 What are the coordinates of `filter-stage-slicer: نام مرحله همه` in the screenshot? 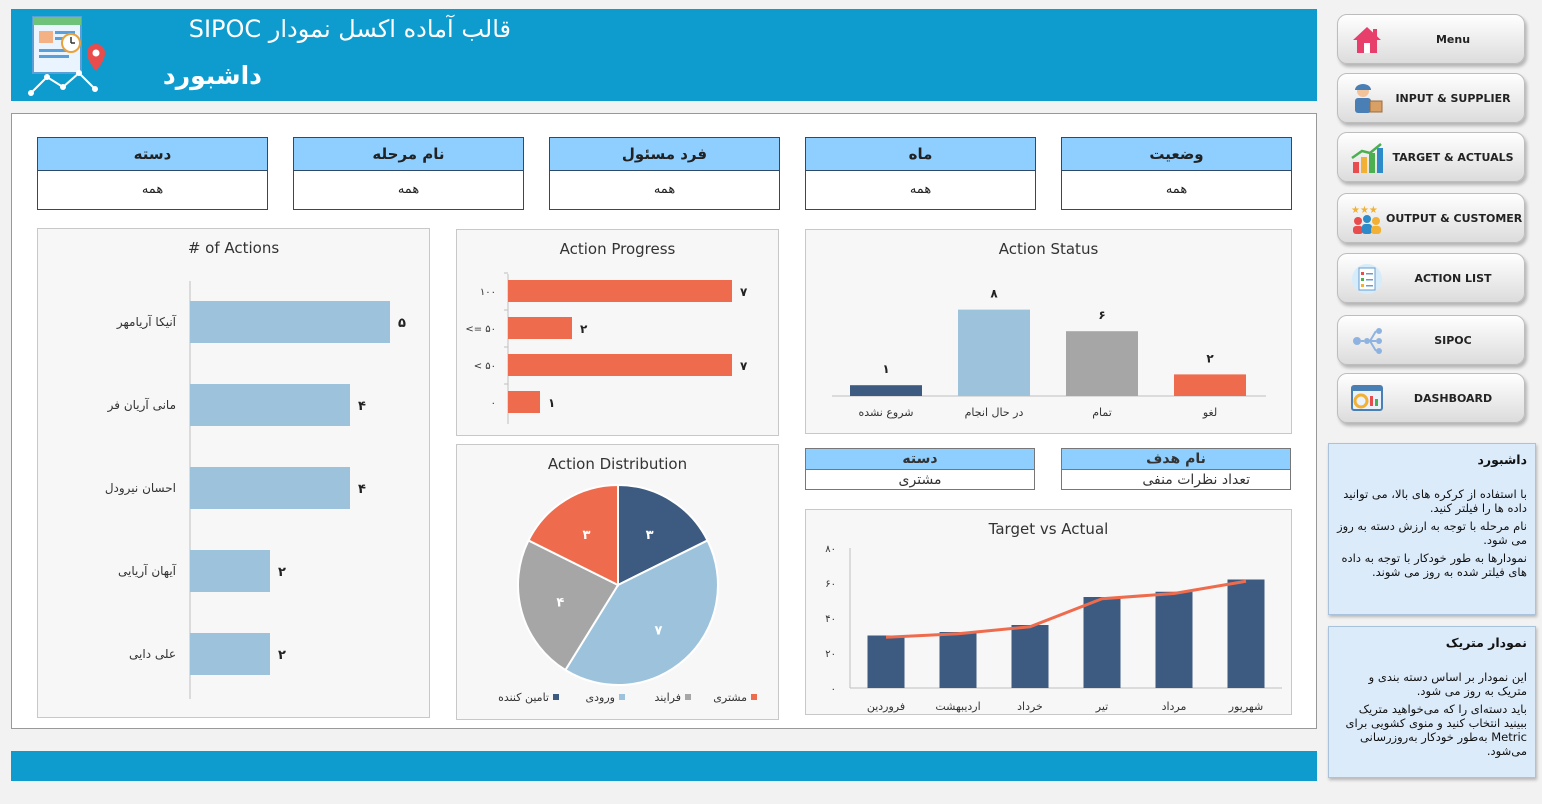 It's located at (408, 173).